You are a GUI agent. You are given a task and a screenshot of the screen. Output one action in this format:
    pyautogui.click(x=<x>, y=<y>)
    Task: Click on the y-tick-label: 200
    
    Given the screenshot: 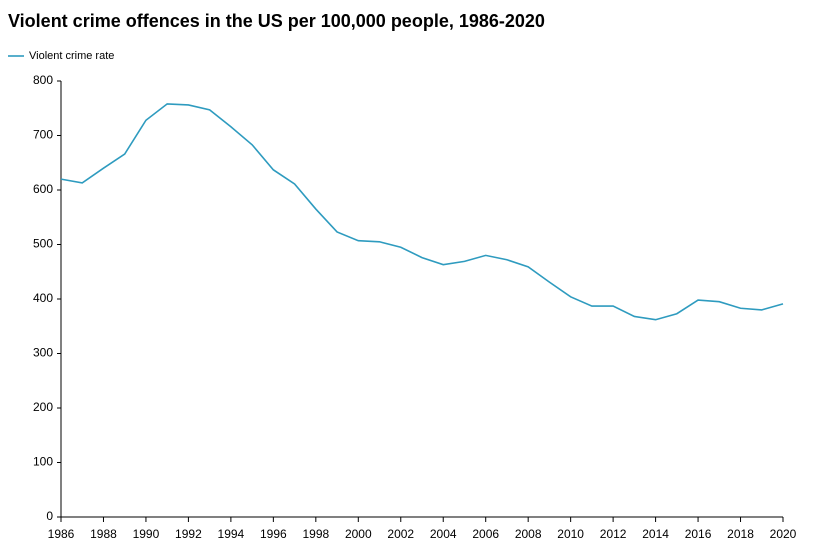 What is the action you would take?
    pyautogui.click(x=43, y=407)
    